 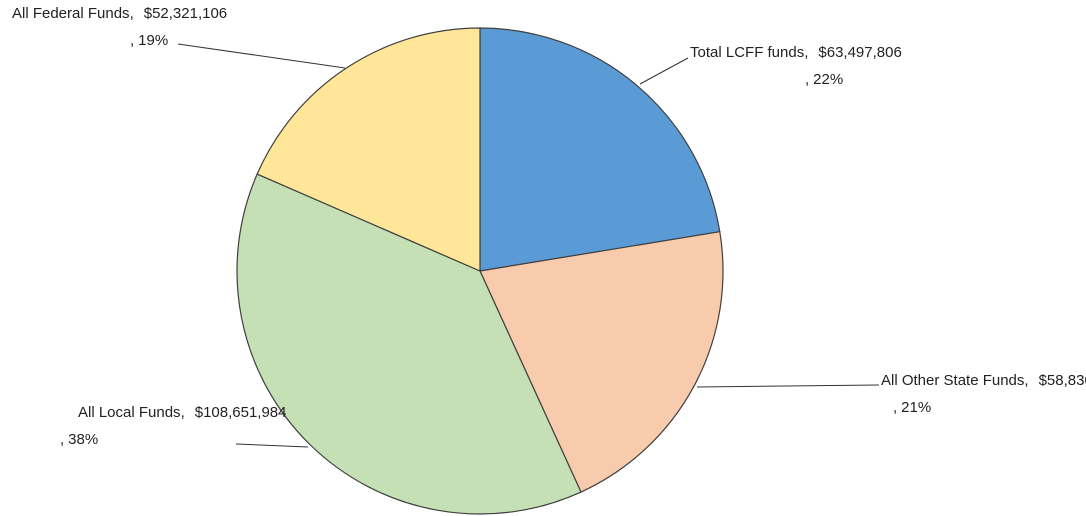 I want to click on label-value: $108,651,984, so click(x=241, y=412).